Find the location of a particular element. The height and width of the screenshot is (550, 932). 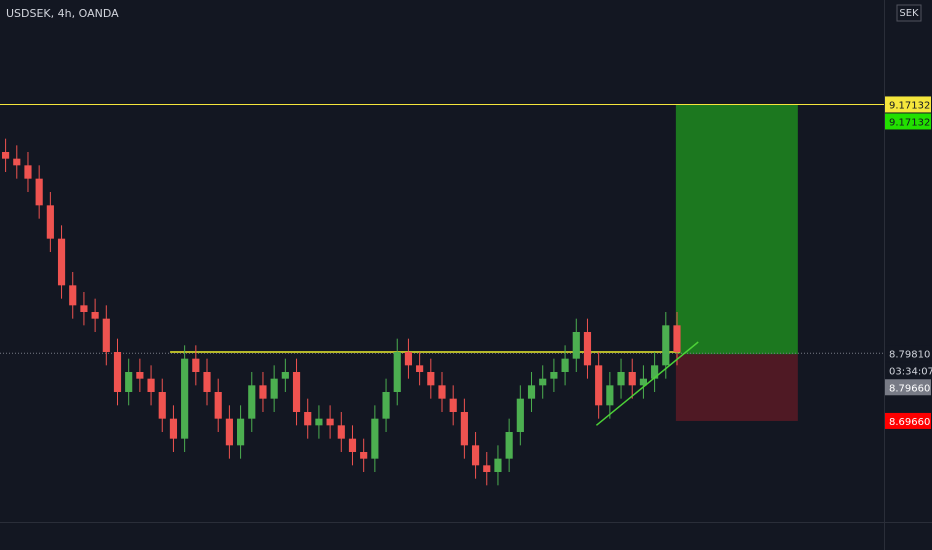

horizontal-line-label-box is located at coordinates (908, 104).